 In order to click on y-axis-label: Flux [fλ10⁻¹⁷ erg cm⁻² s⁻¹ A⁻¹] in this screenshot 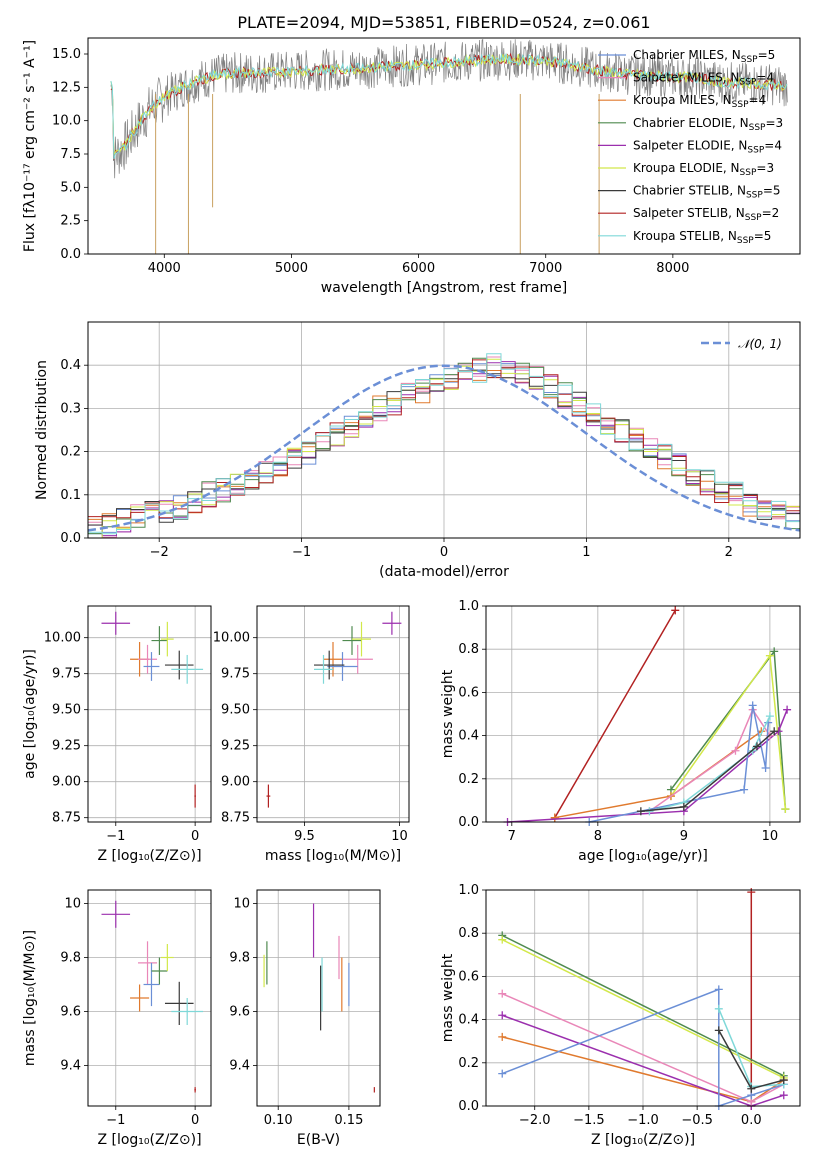, I will do `click(30, 146)`.